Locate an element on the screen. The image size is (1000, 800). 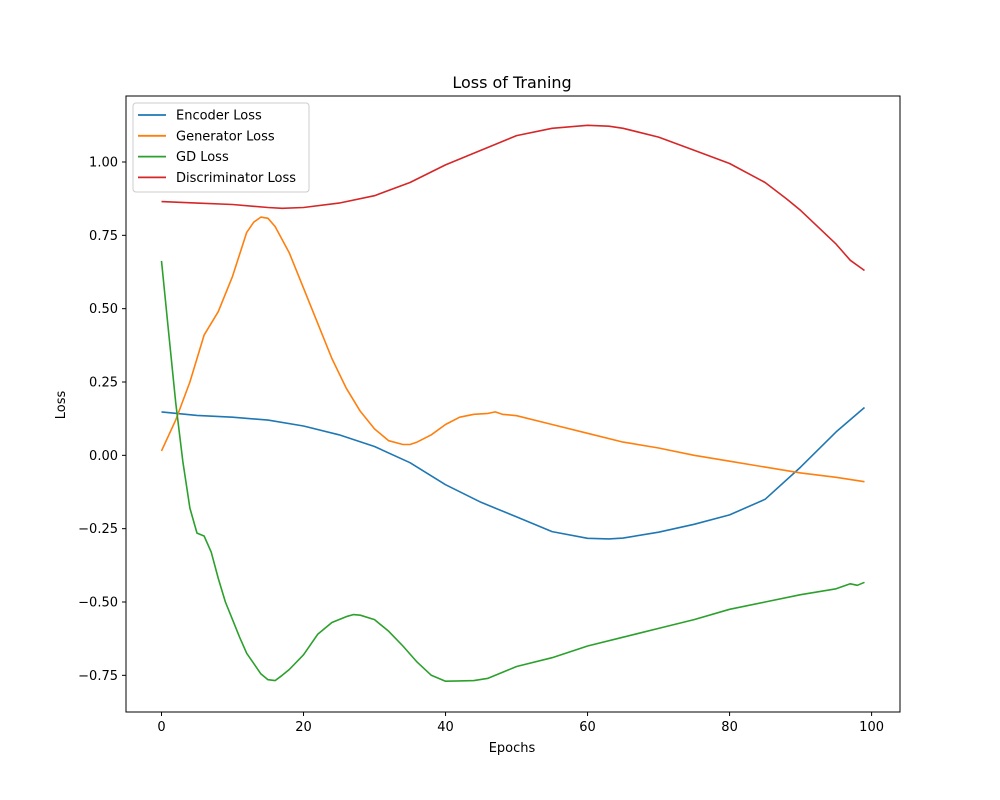
y-tick-label: 0.25 is located at coordinates (103, 383).